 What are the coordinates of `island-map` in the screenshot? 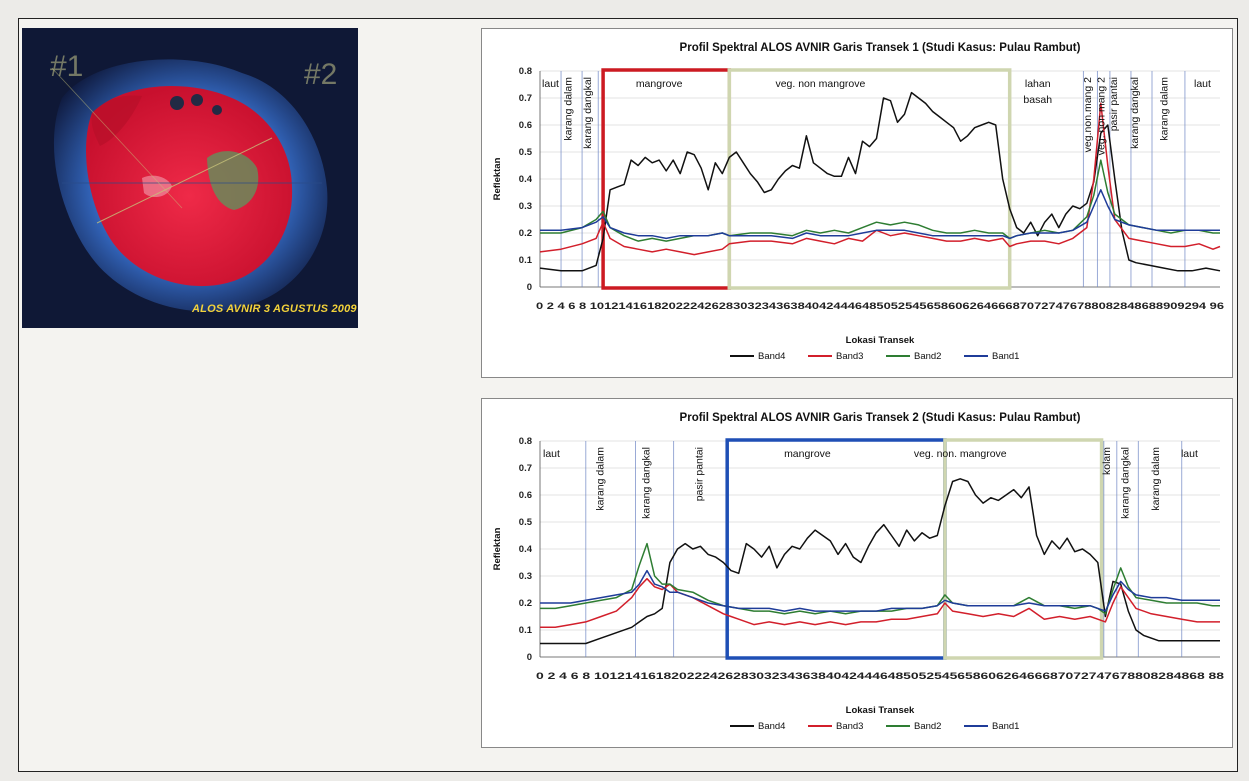 It's located at (190, 178).